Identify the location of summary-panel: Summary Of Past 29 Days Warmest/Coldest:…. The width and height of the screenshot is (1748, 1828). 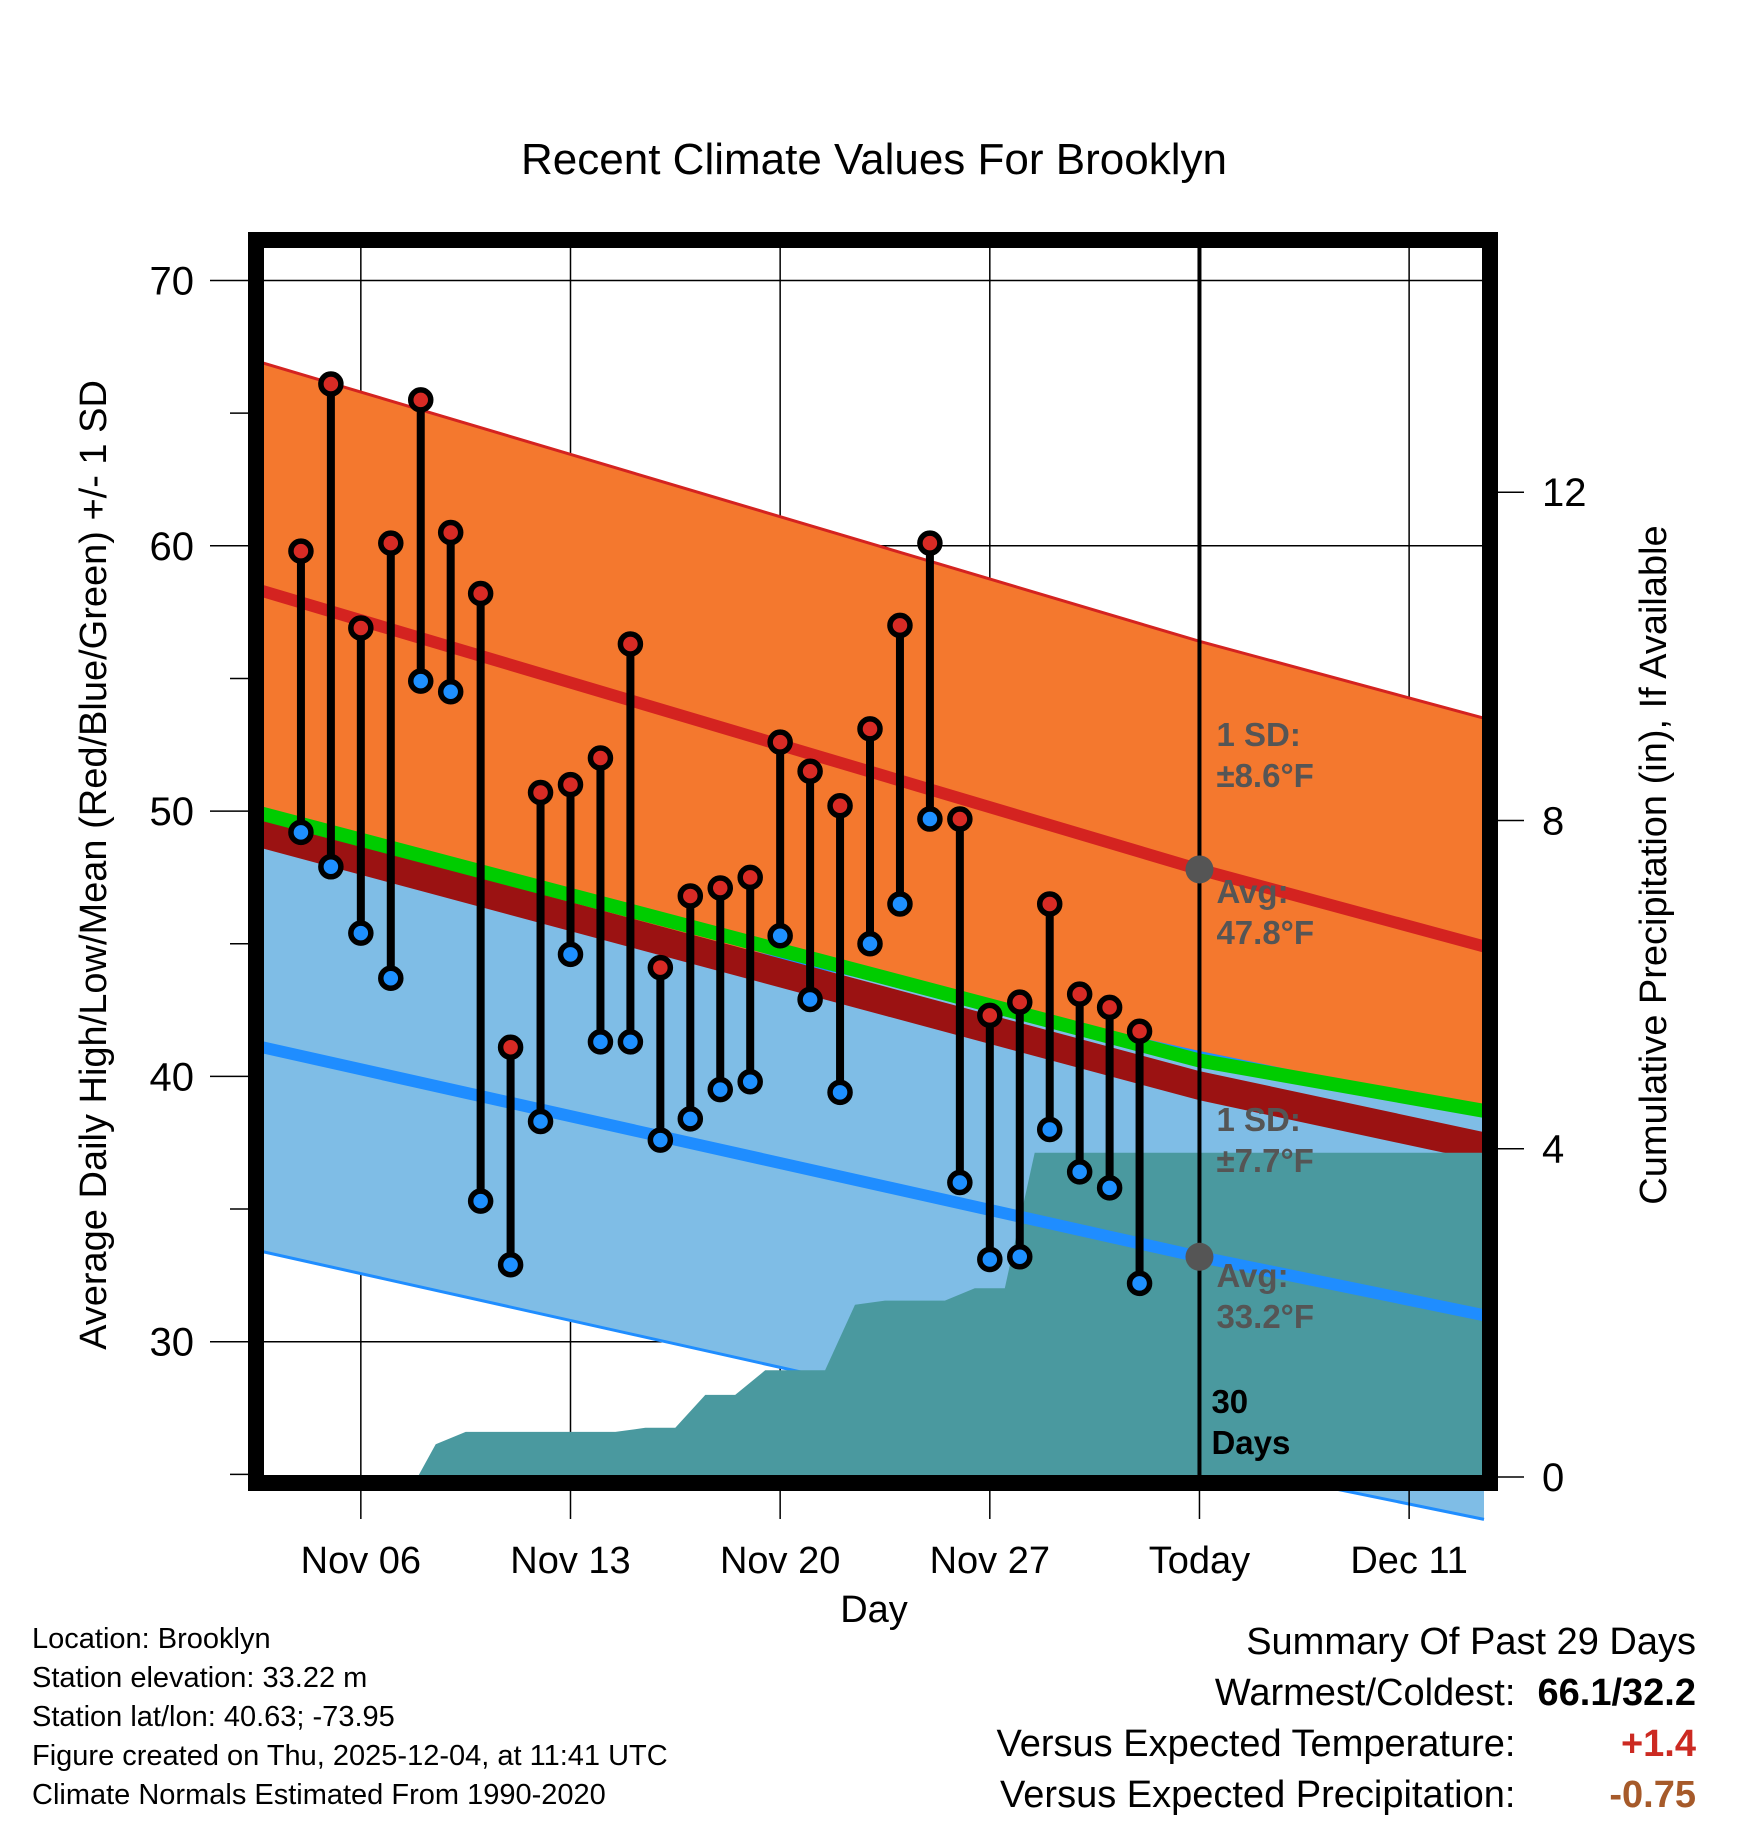
(1346, 1719).